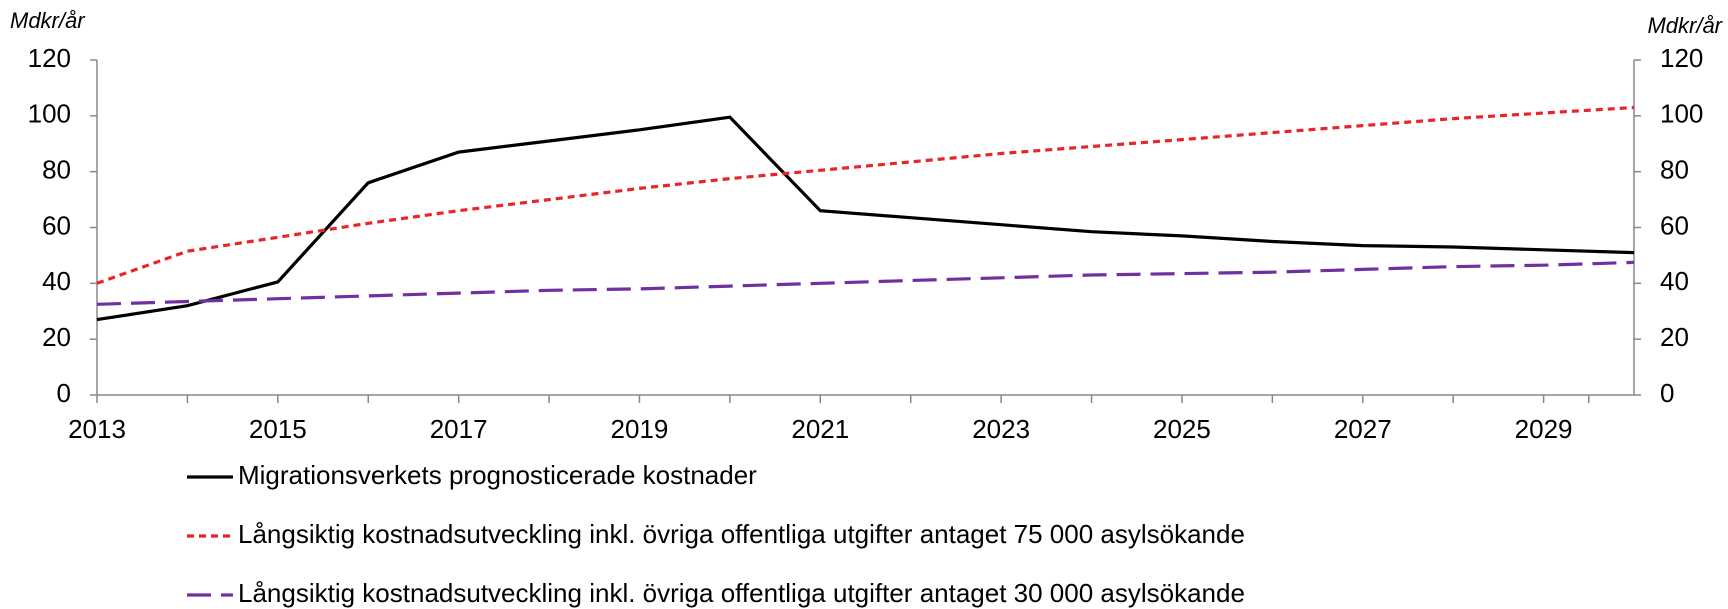 This screenshot has height=609, width=1728. I want to click on y-tick-label: 0, so click(64, 393).